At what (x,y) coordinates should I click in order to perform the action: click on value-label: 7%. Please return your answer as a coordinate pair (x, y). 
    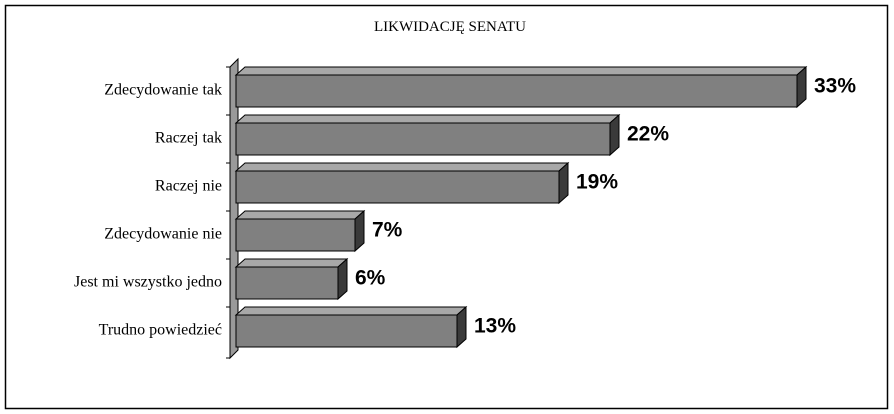
    Looking at the image, I should click on (387, 230).